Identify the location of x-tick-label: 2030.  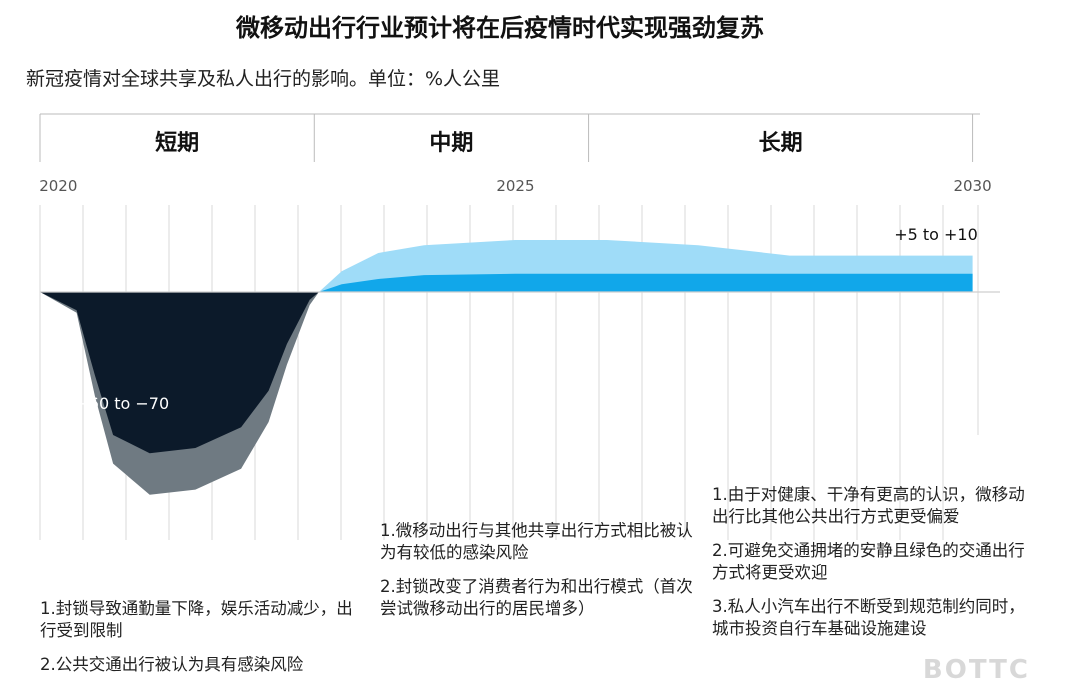
(972, 186).